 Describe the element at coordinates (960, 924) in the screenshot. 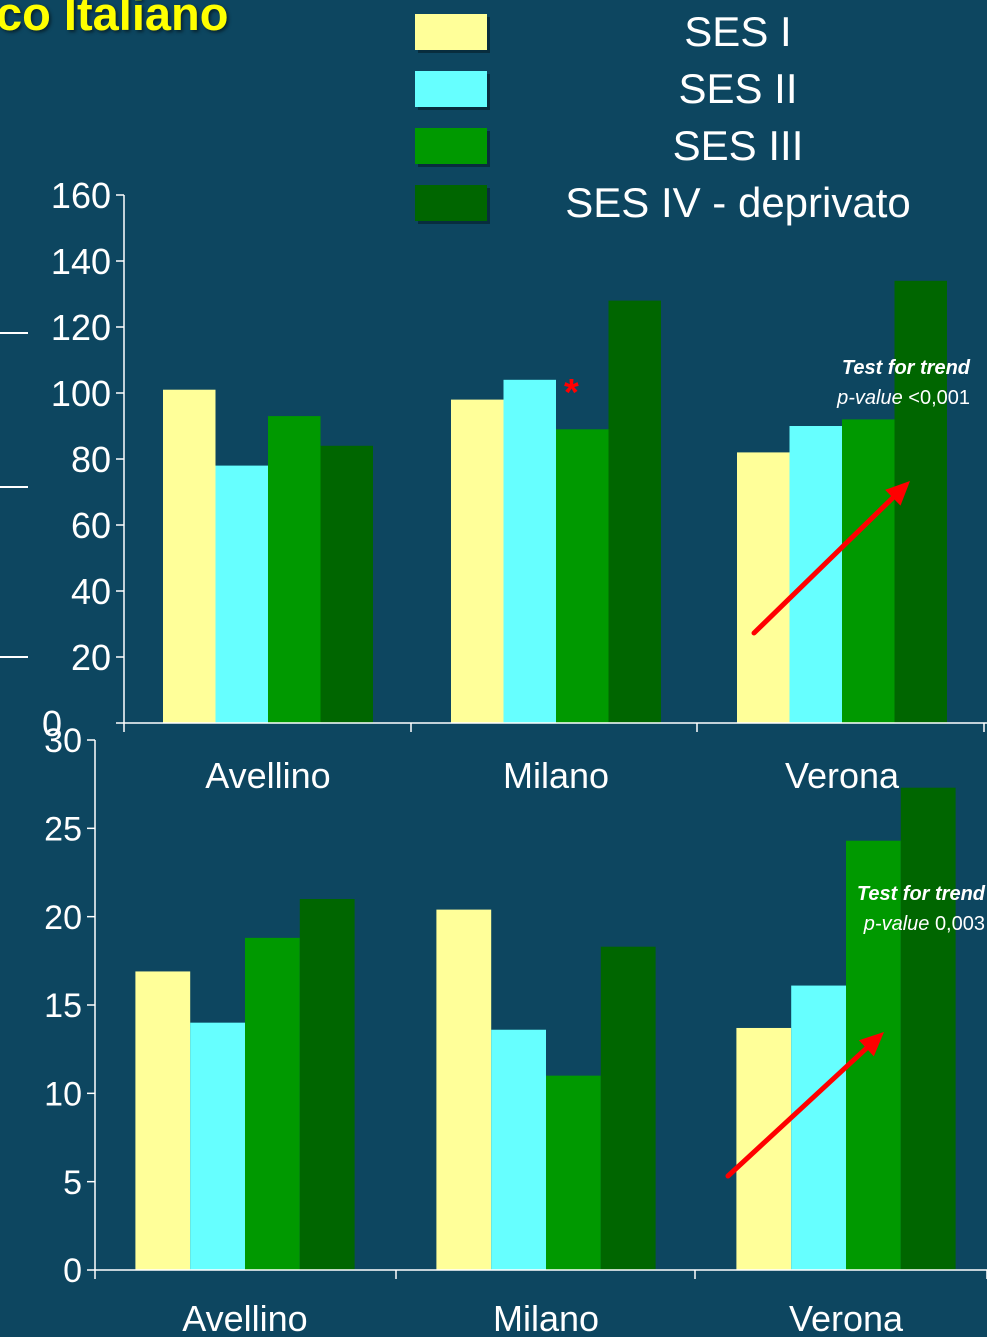

I see `trend-pvalue-value: 0,003` at that location.